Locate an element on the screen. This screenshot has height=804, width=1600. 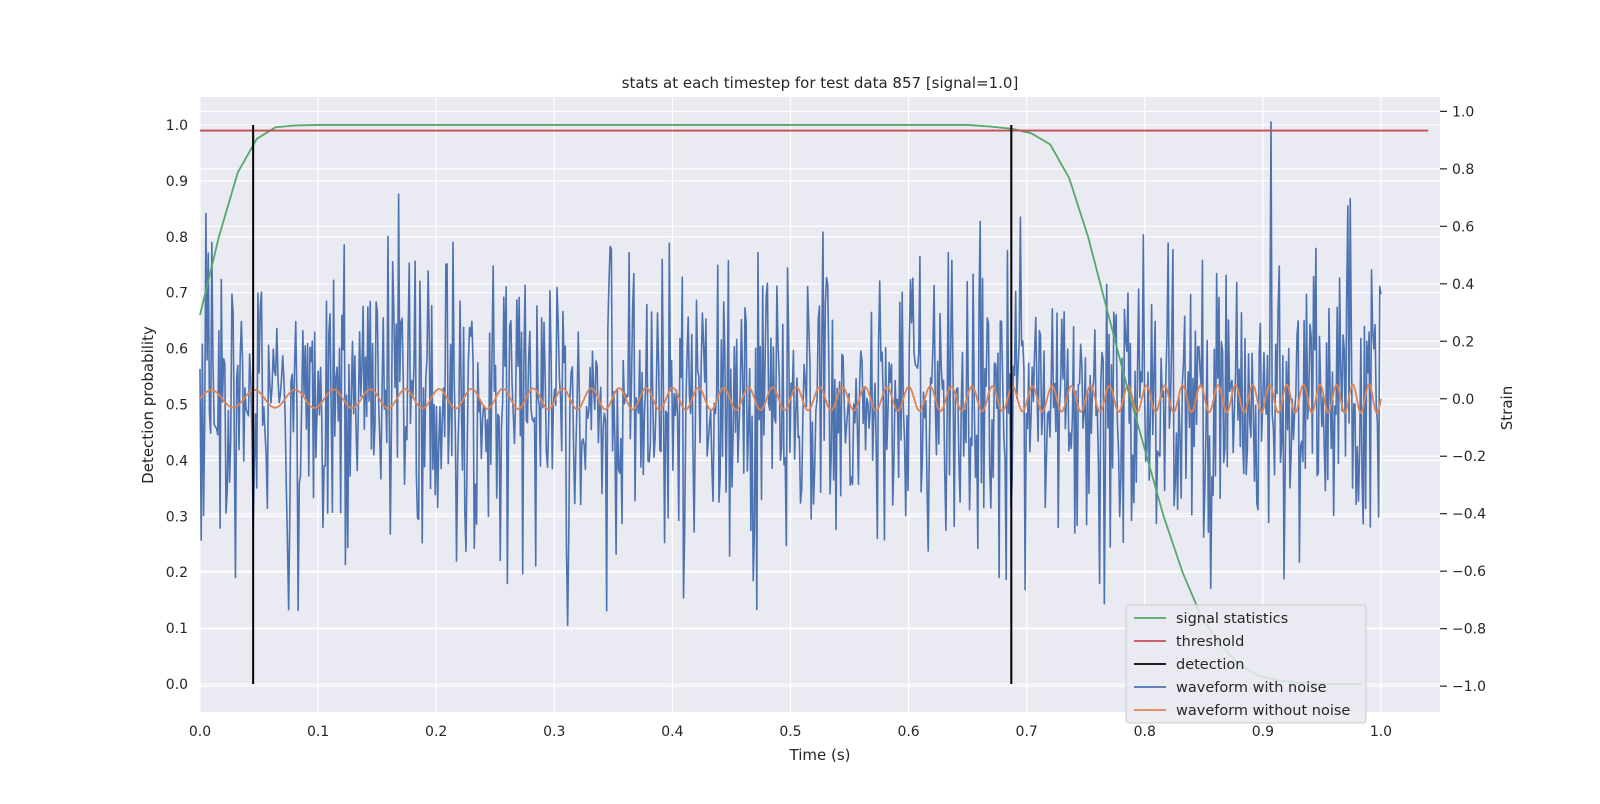
right-y-axis-label: Strain is located at coordinates (1507, 408).